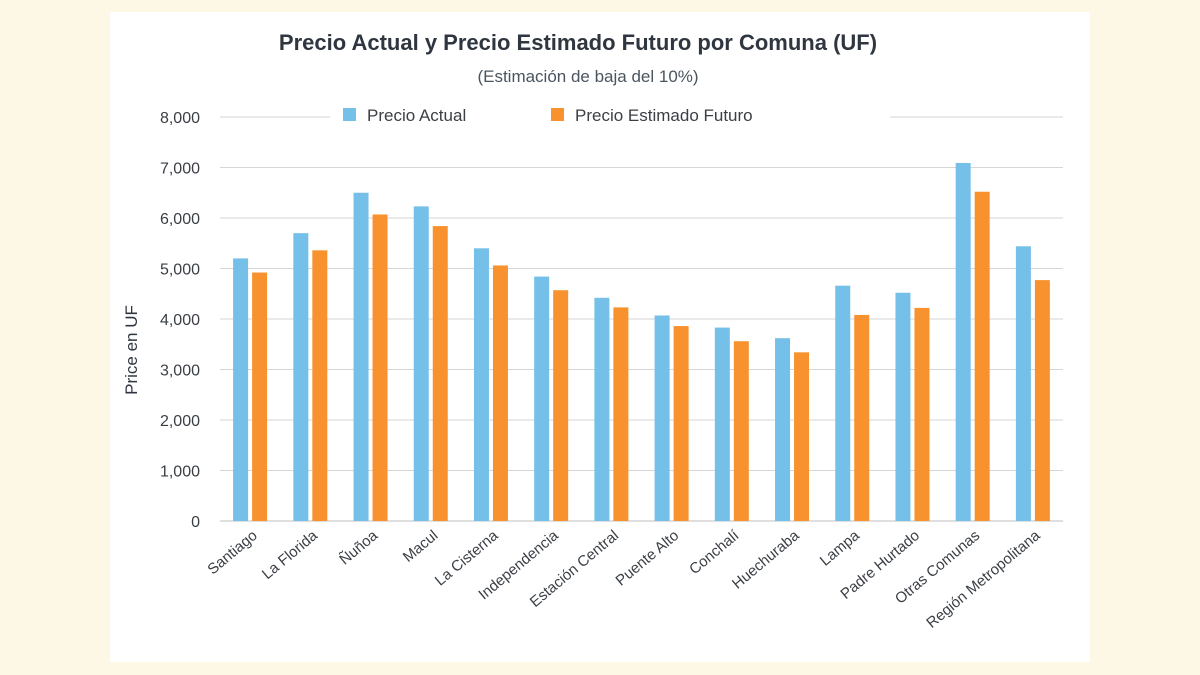  Describe the element at coordinates (843, 403) in the screenshot. I see `bar-precio-actual-lampa` at that location.